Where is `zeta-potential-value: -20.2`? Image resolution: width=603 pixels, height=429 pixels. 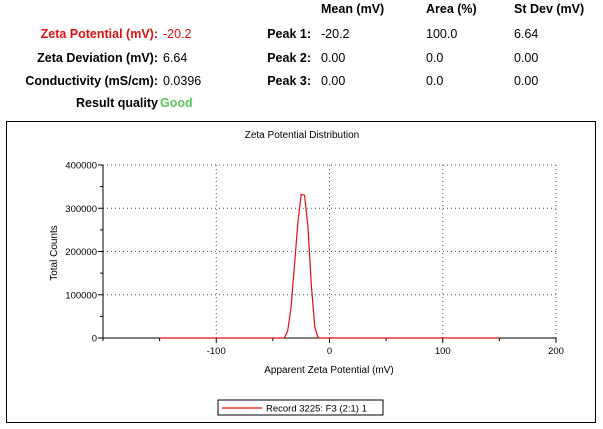 zeta-potential-value: -20.2 is located at coordinates (177, 34).